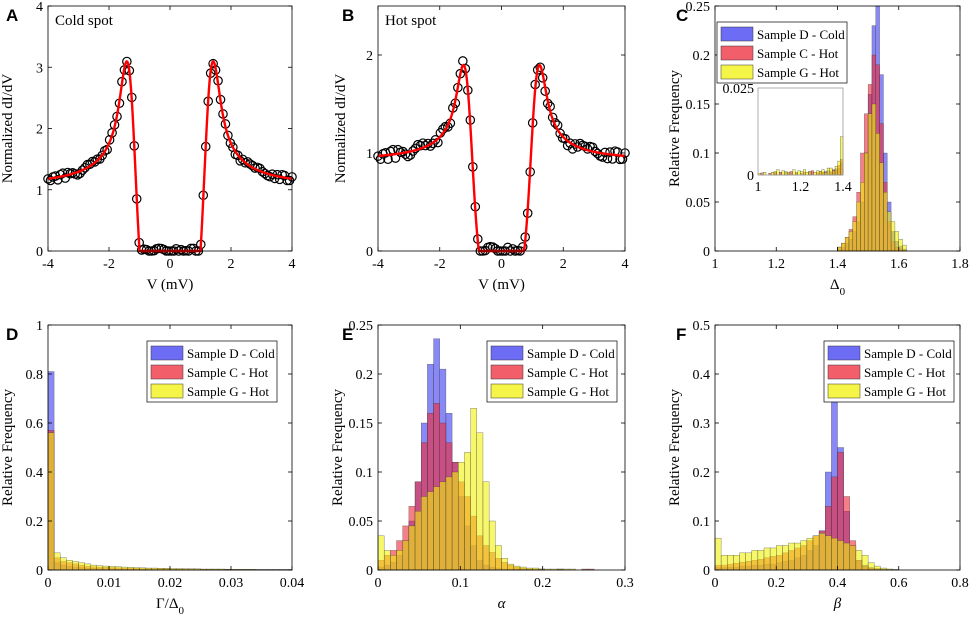  What do you see at coordinates (838, 583) in the screenshot?
I see `x-tick-label: 0.4` at bounding box center [838, 583].